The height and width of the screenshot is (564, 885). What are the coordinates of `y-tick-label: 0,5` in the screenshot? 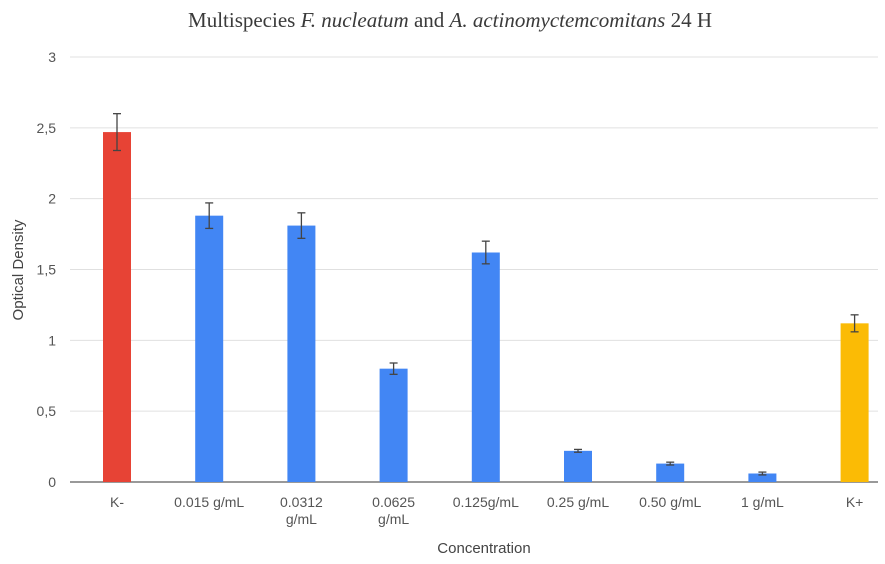 It's located at (47, 411).